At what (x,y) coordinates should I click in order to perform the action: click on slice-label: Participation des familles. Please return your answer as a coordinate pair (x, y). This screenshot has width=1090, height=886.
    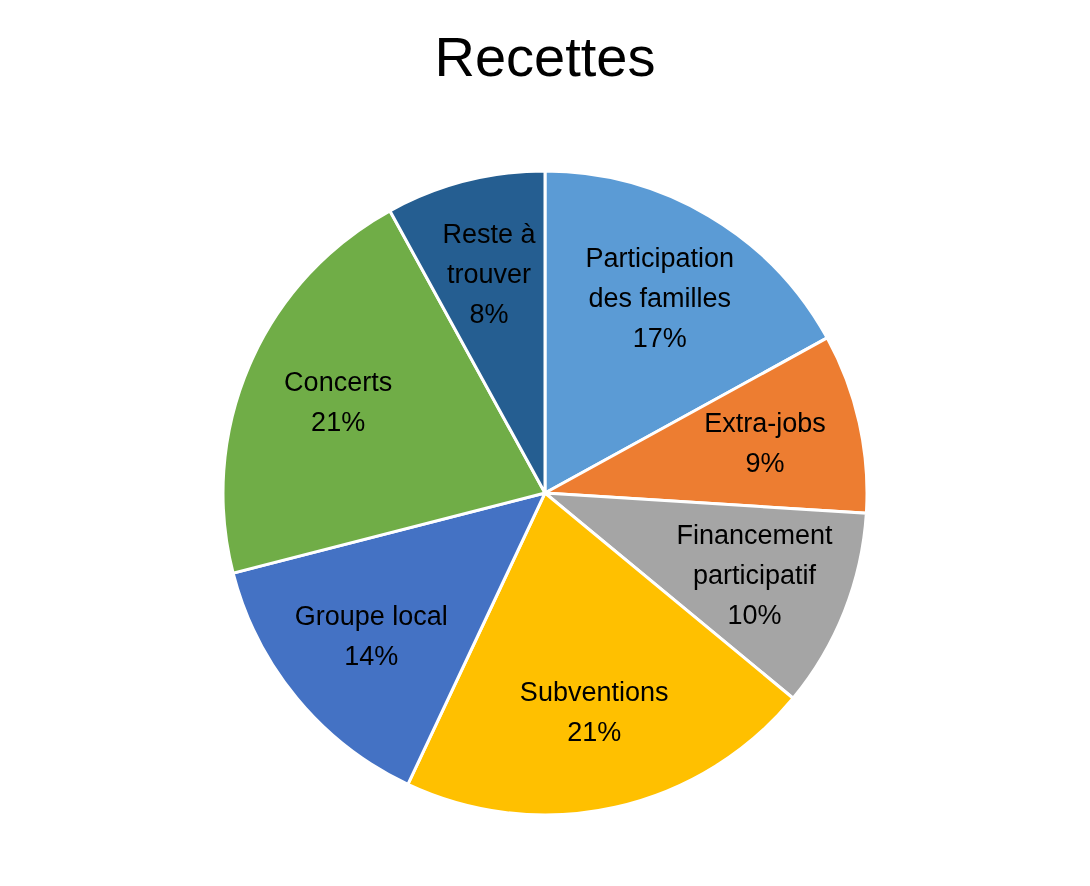
    Looking at the image, I should click on (660, 277).